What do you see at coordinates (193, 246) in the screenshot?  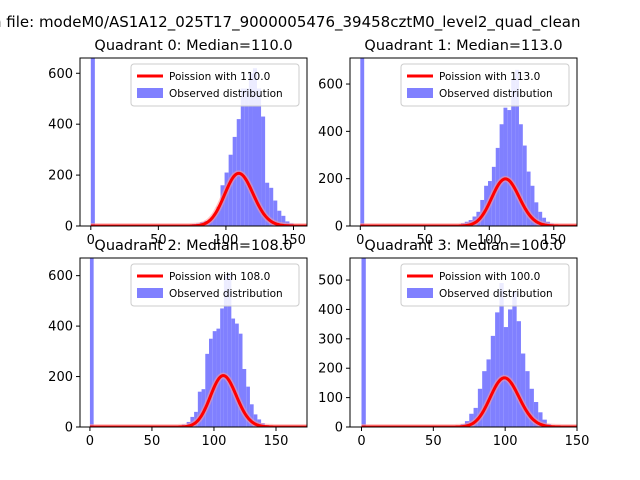 I see `chart-title: Quadrant 2: Median=108.0` at bounding box center [193, 246].